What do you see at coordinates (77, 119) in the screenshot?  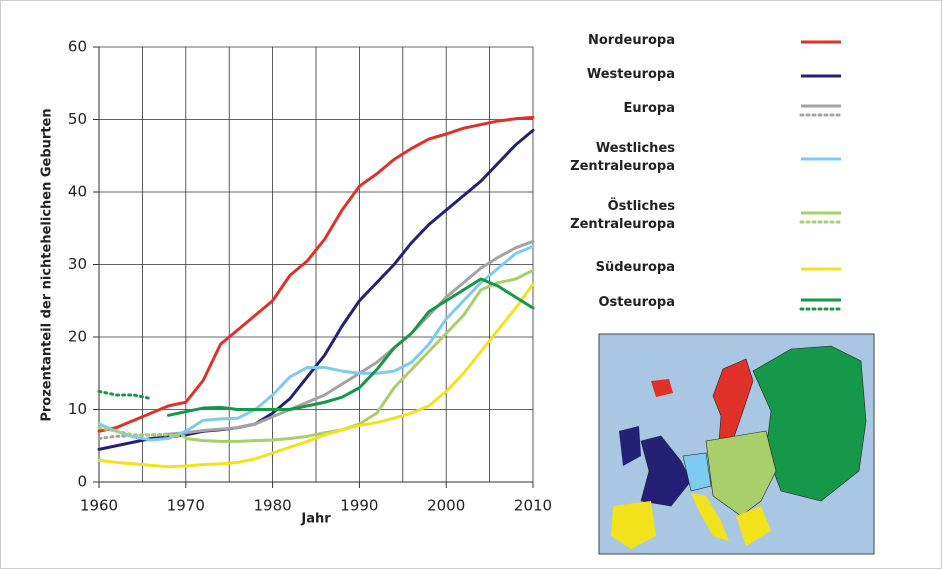 I see `y-tick-label: 50` at bounding box center [77, 119].